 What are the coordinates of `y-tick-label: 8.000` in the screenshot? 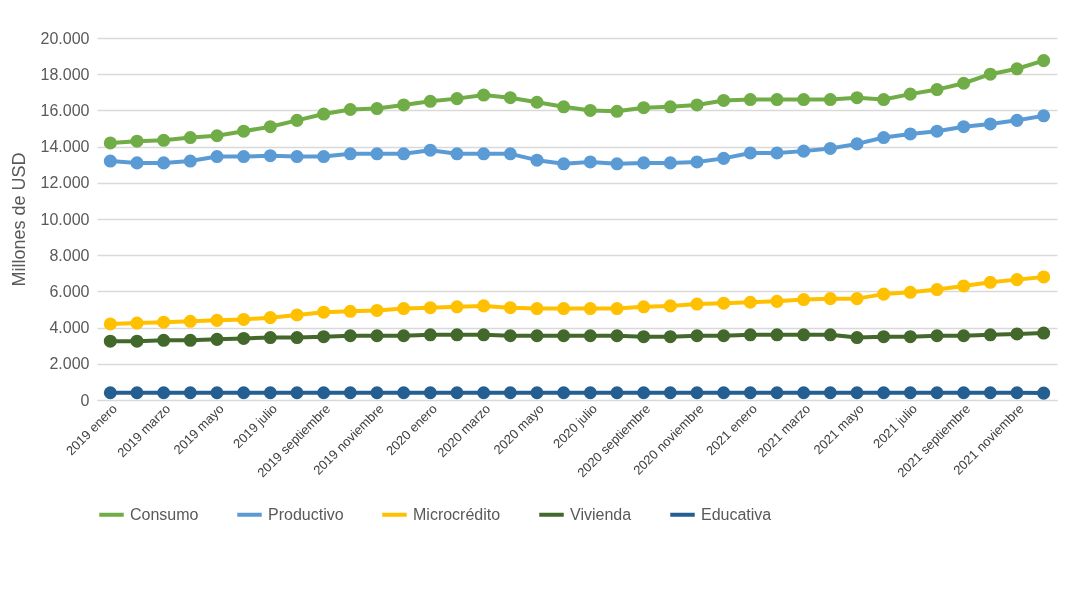 It's located at (69, 255).